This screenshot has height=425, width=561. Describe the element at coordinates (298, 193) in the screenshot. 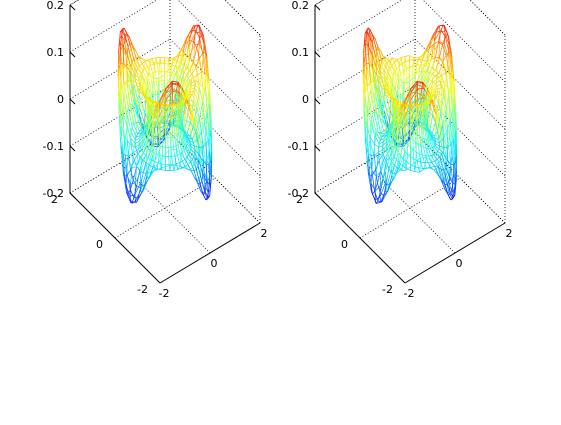

I see `z-tick-label: -0.2` at that location.